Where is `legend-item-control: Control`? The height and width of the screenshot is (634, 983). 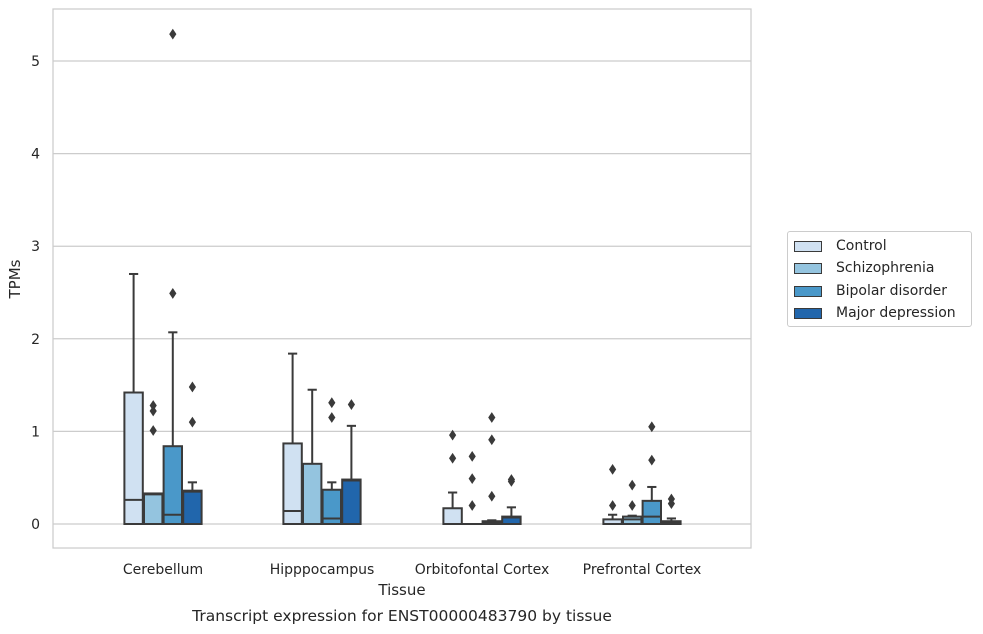 legend-item-control: Control is located at coordinates (840, 246).